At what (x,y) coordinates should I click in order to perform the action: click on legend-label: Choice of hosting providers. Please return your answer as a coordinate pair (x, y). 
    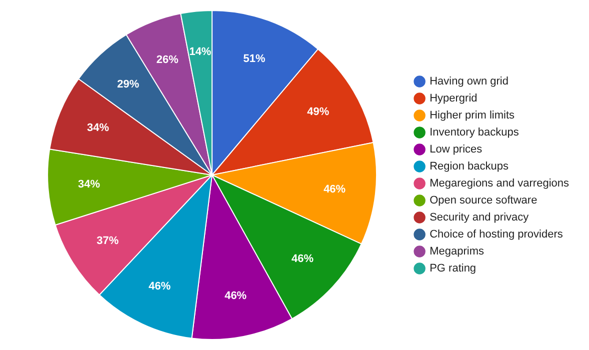
    Looking at the image, I should click on (497, 234).